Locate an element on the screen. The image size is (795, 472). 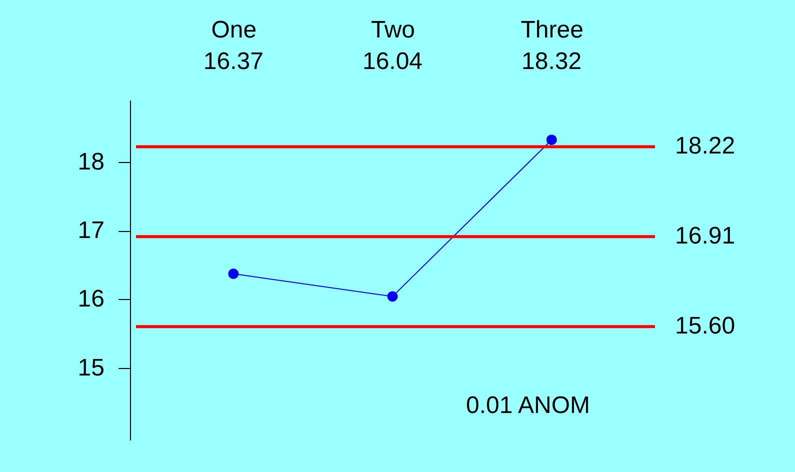
ref-line-label: 15.60 is located at coordinates (705, 326).